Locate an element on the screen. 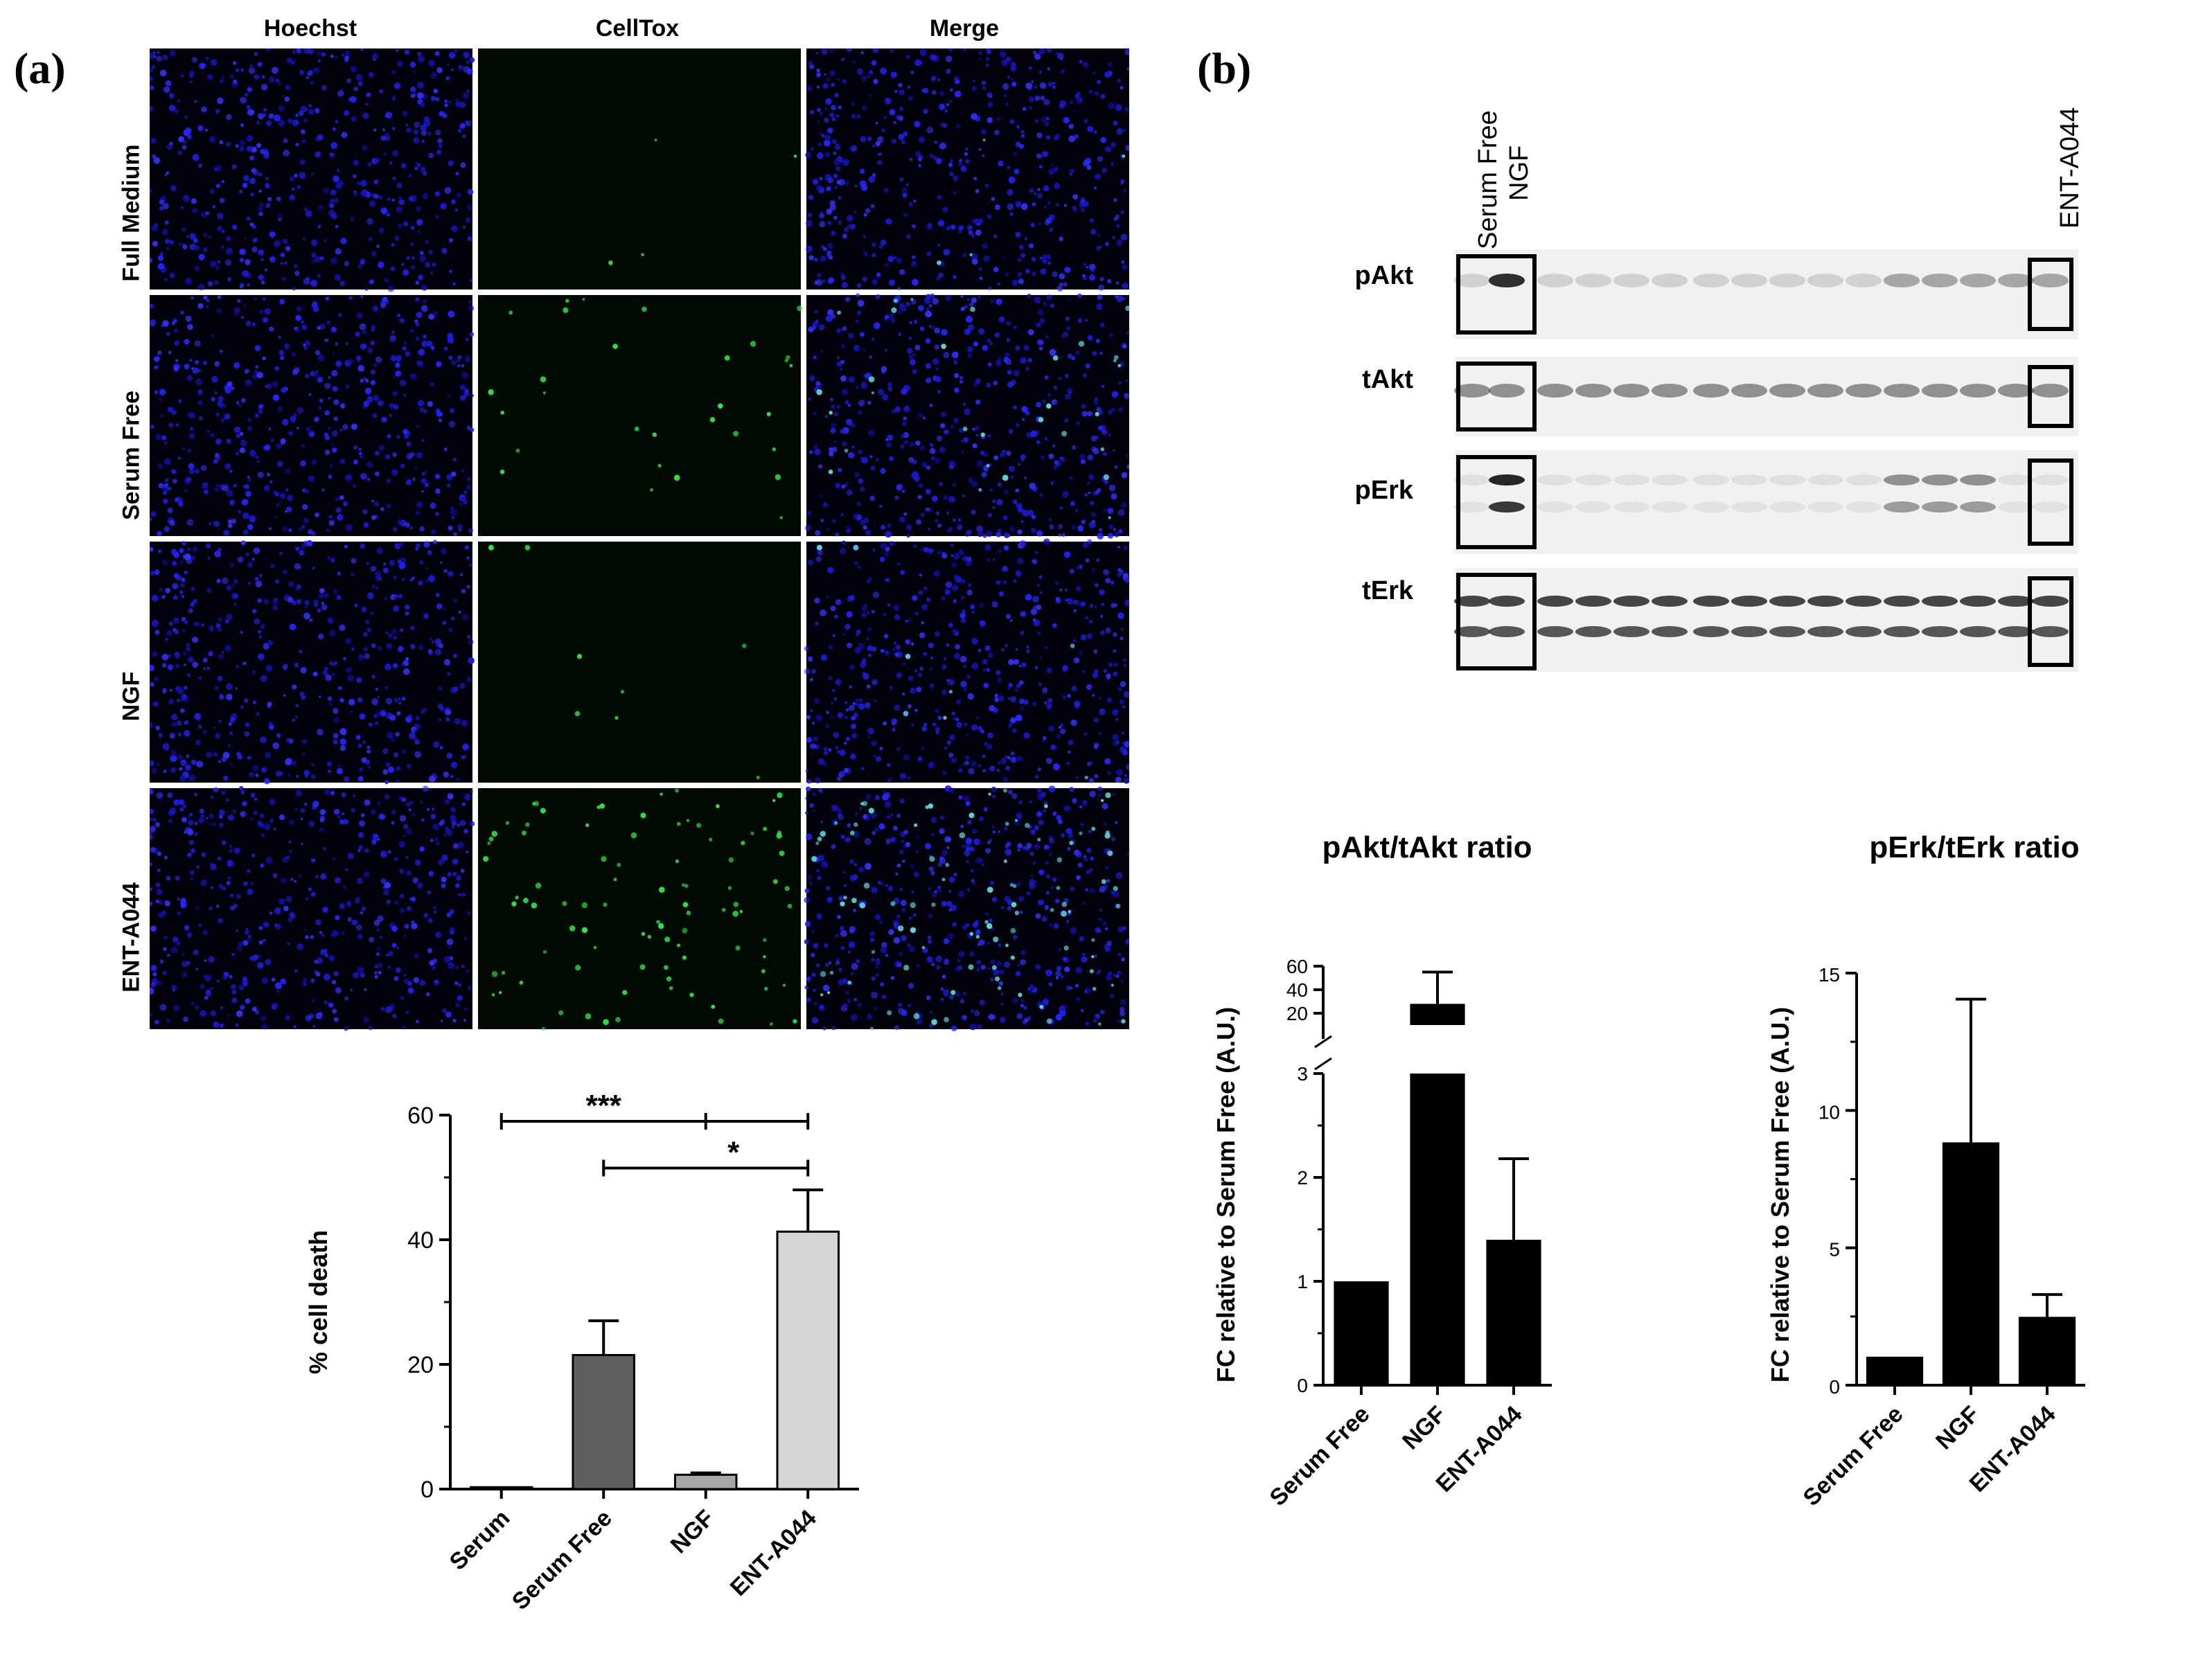  y-tick-label: 3 is located at coordinates (1302, 1074).